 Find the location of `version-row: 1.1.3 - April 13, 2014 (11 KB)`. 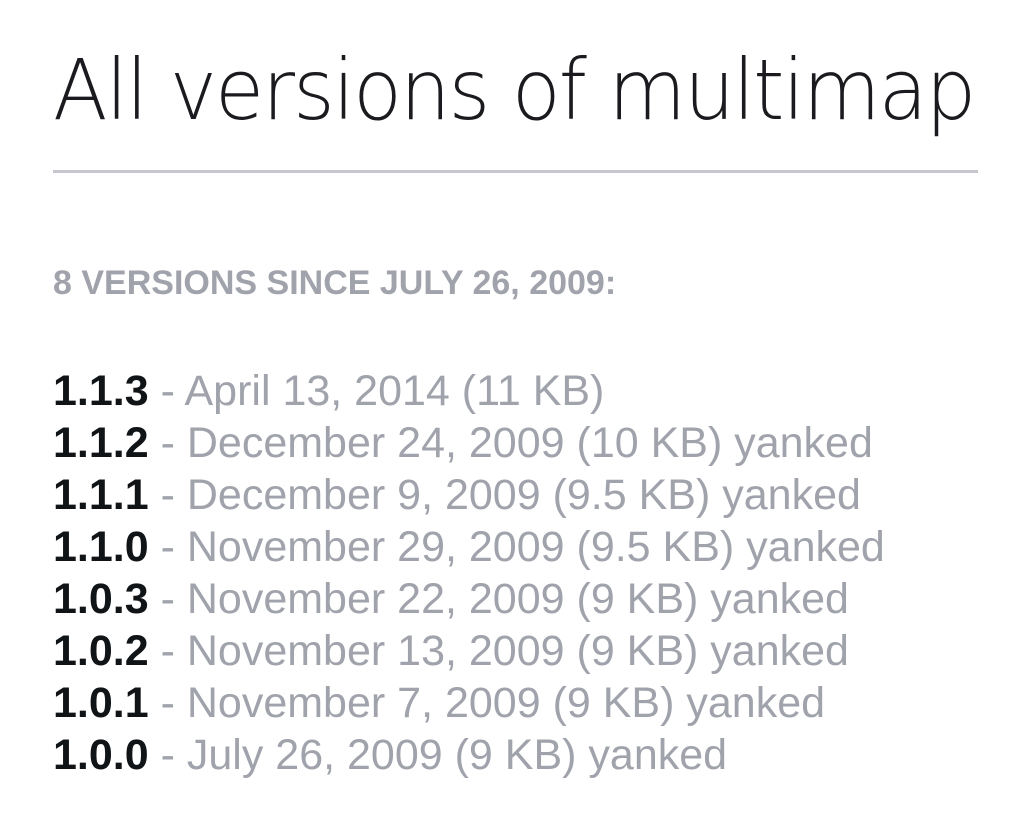

version-row: 1.1.3 - April 13, 2014 (11 KB) is located at coordinates (515, 391).